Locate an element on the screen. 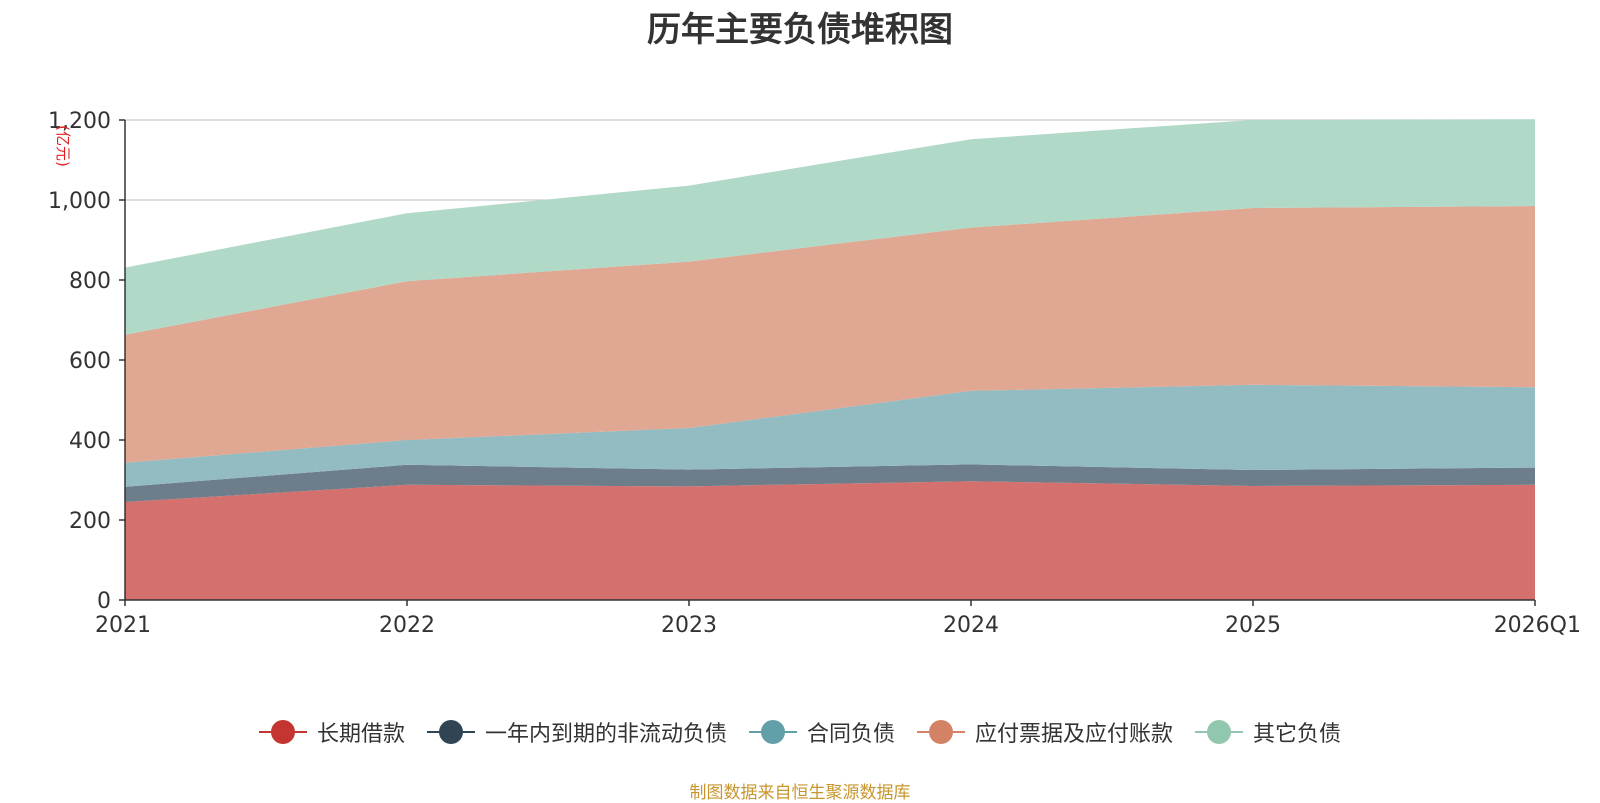 This screenshot has height=803, width=1600. legend-label: 合同负债 is located at coordinates (850, 734).